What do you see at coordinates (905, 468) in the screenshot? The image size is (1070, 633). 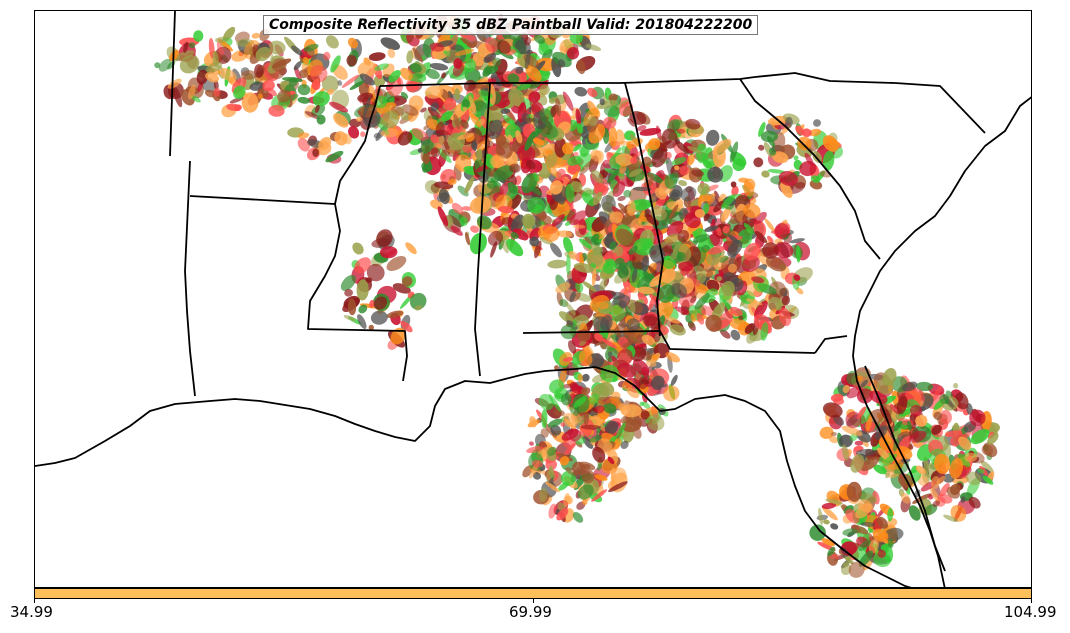 I see `florida-peninsula-line` at bounding box center [905, 468].